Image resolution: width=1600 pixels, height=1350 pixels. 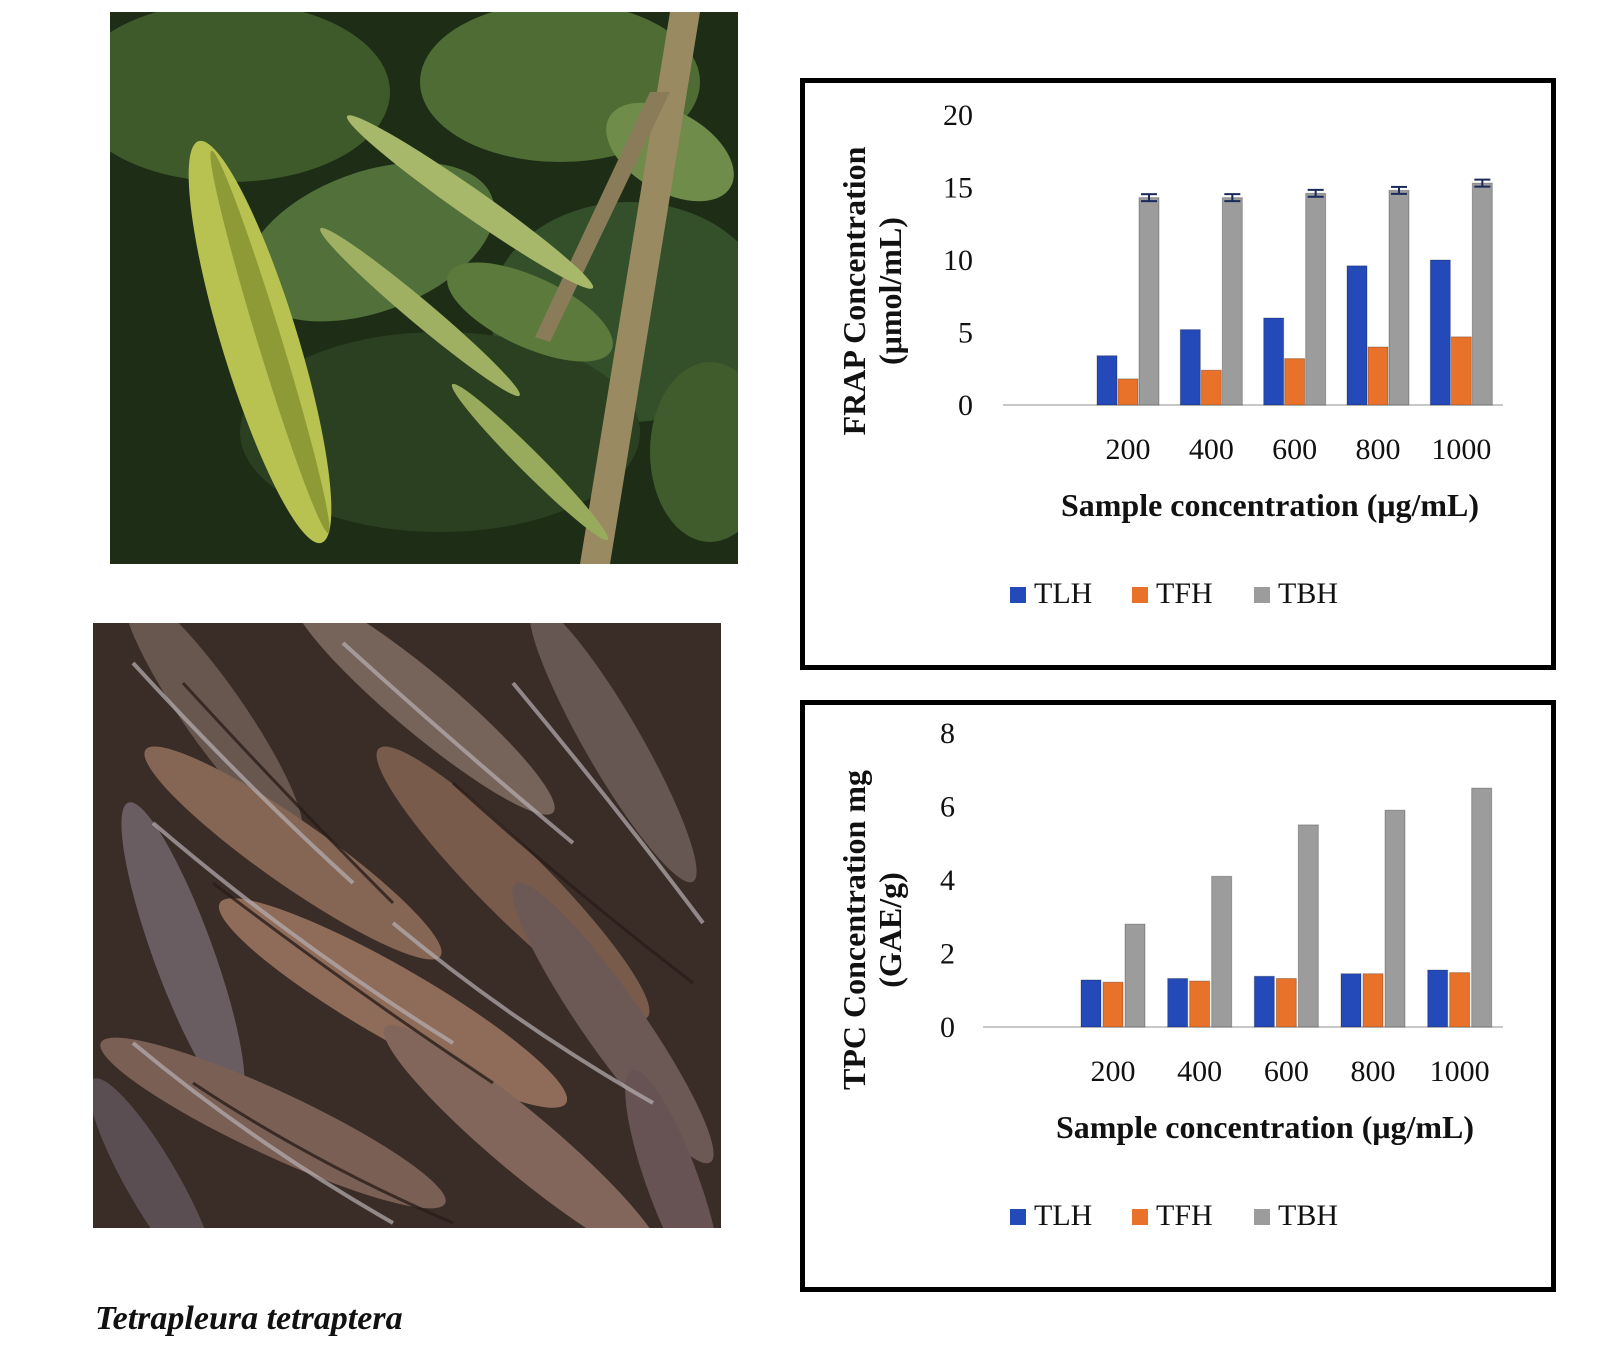 I want to click on frap-ytick-10: 10, so click(x=958, y=260).